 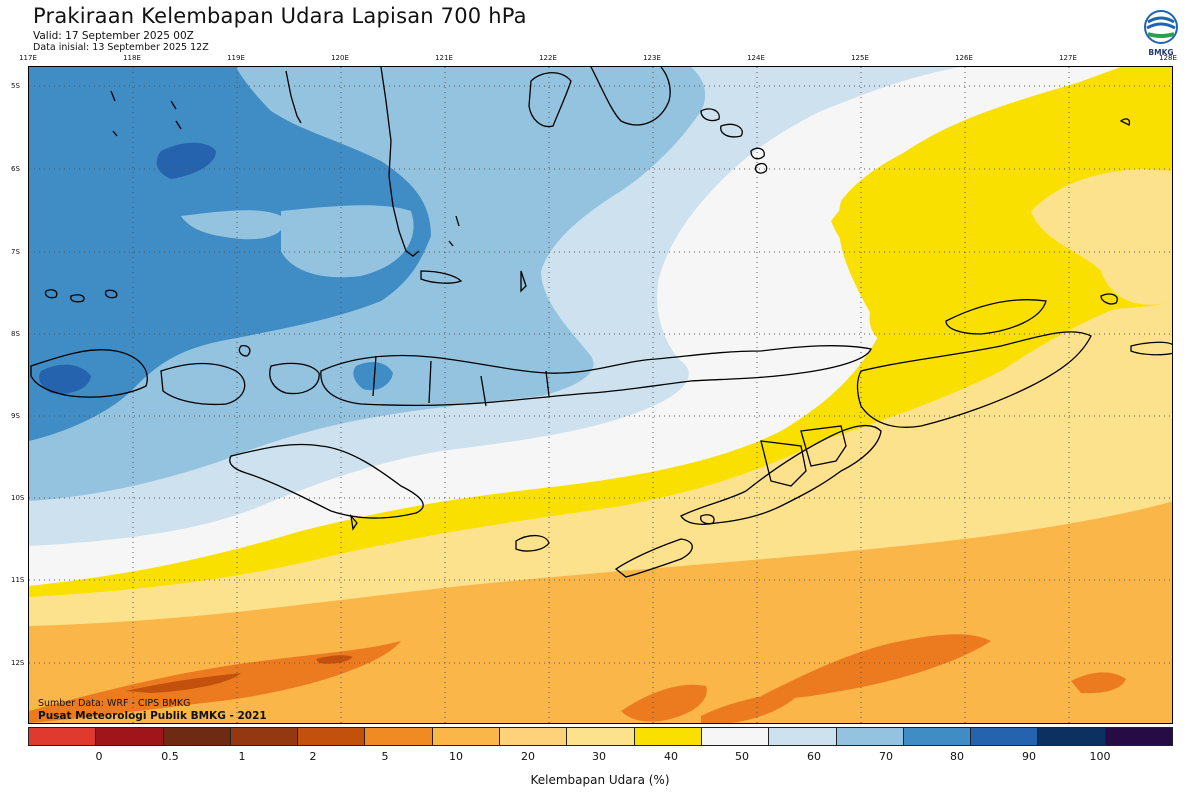 I want to click on colorbar-tick: 100, so click(x=1100, y=756).